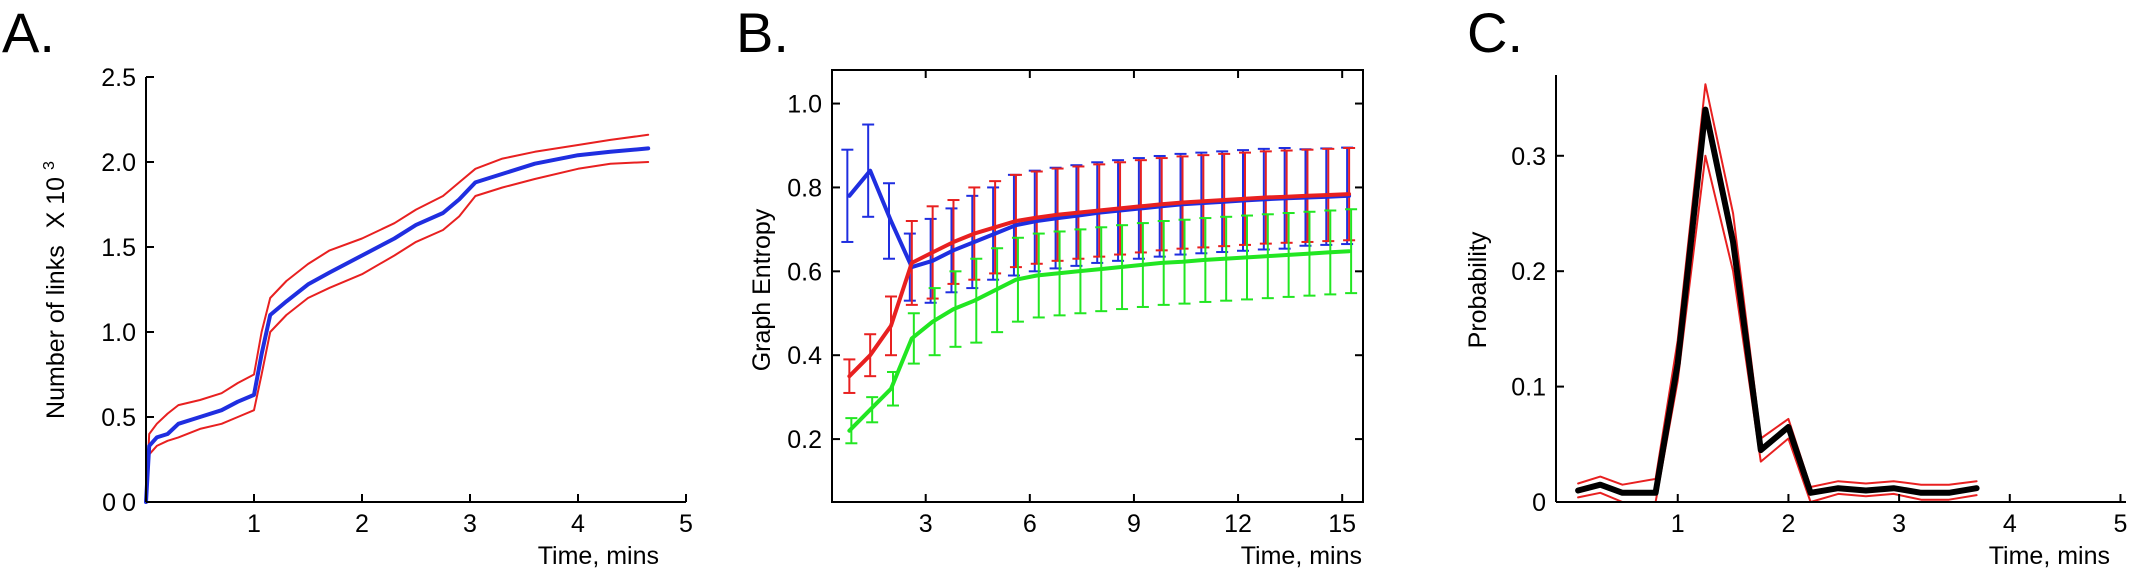 The image size is (2129, 576). I want to click on panel-a-x-origin-label: 0, so click(109, 503).